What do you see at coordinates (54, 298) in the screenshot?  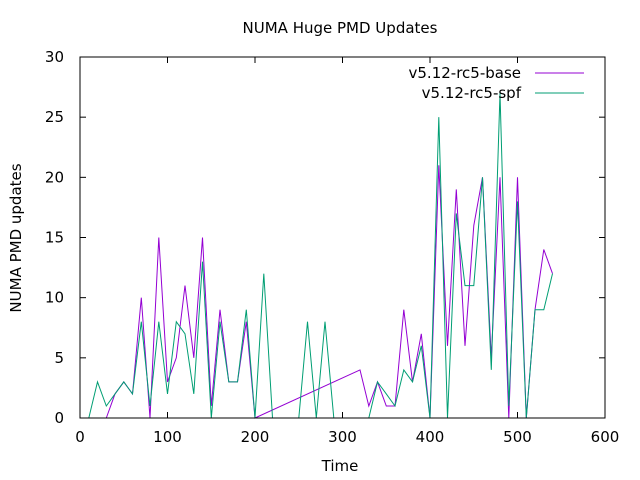 I see `y-tick-label: 10` at bounding box center [54, 298].